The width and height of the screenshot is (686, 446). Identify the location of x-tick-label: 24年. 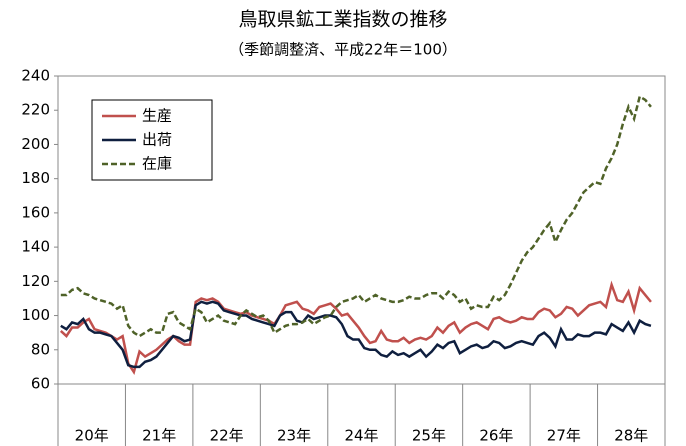
(361, 436).